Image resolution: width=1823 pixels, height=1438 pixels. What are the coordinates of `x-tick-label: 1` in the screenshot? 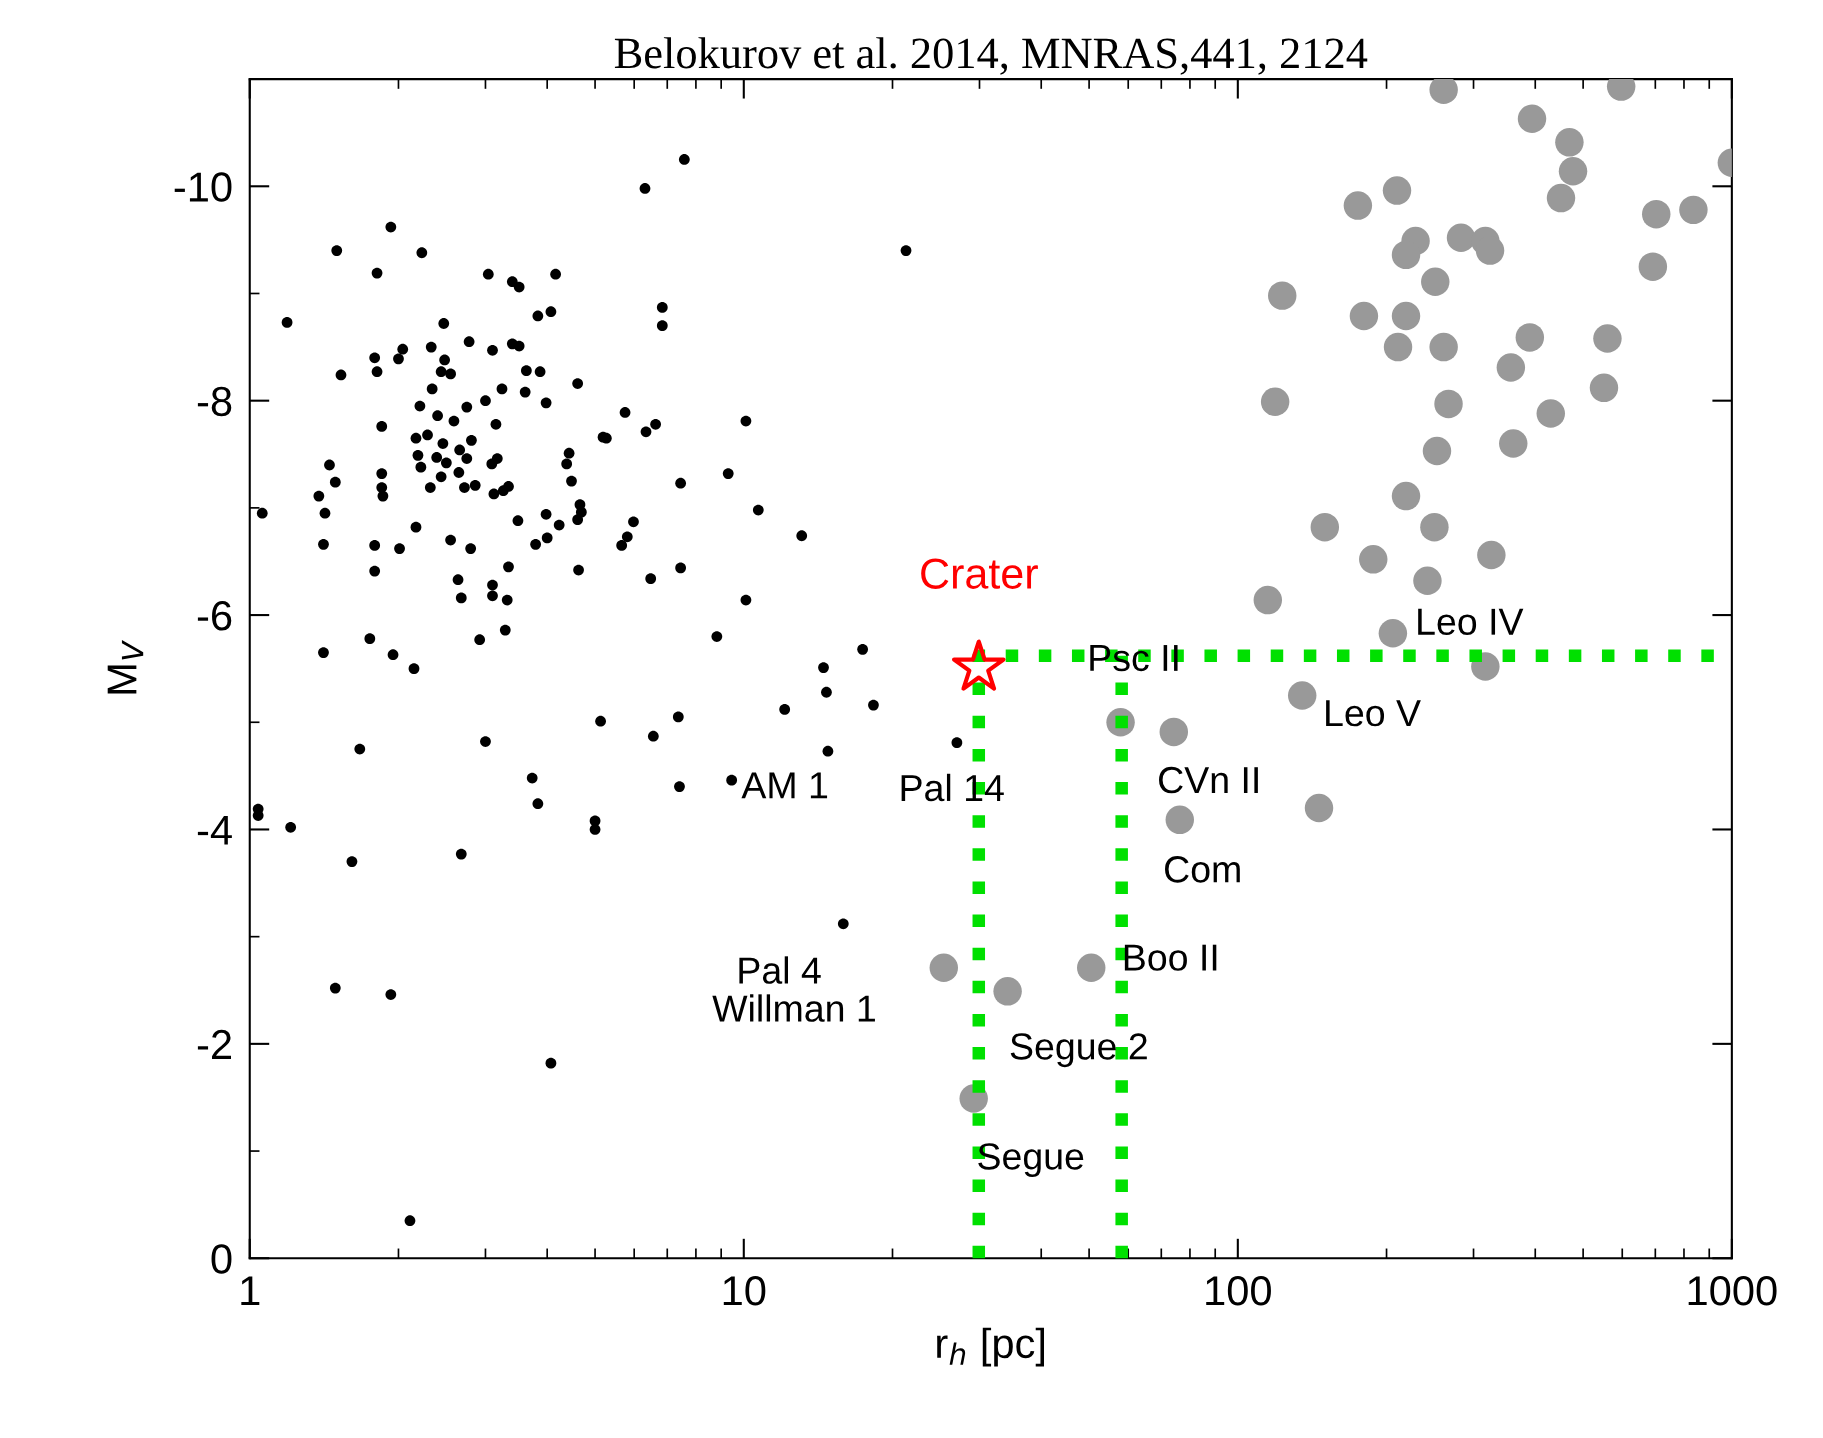 It's located at (250, 1291).